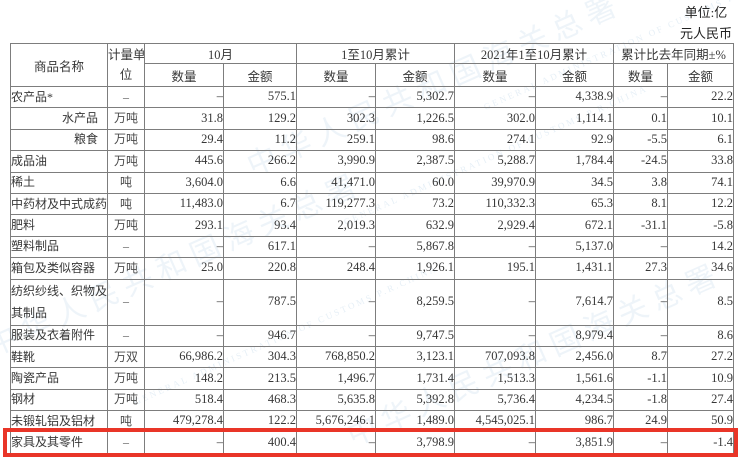  I want to click on value-cell: 4,545,025.1, so click(495, 421).